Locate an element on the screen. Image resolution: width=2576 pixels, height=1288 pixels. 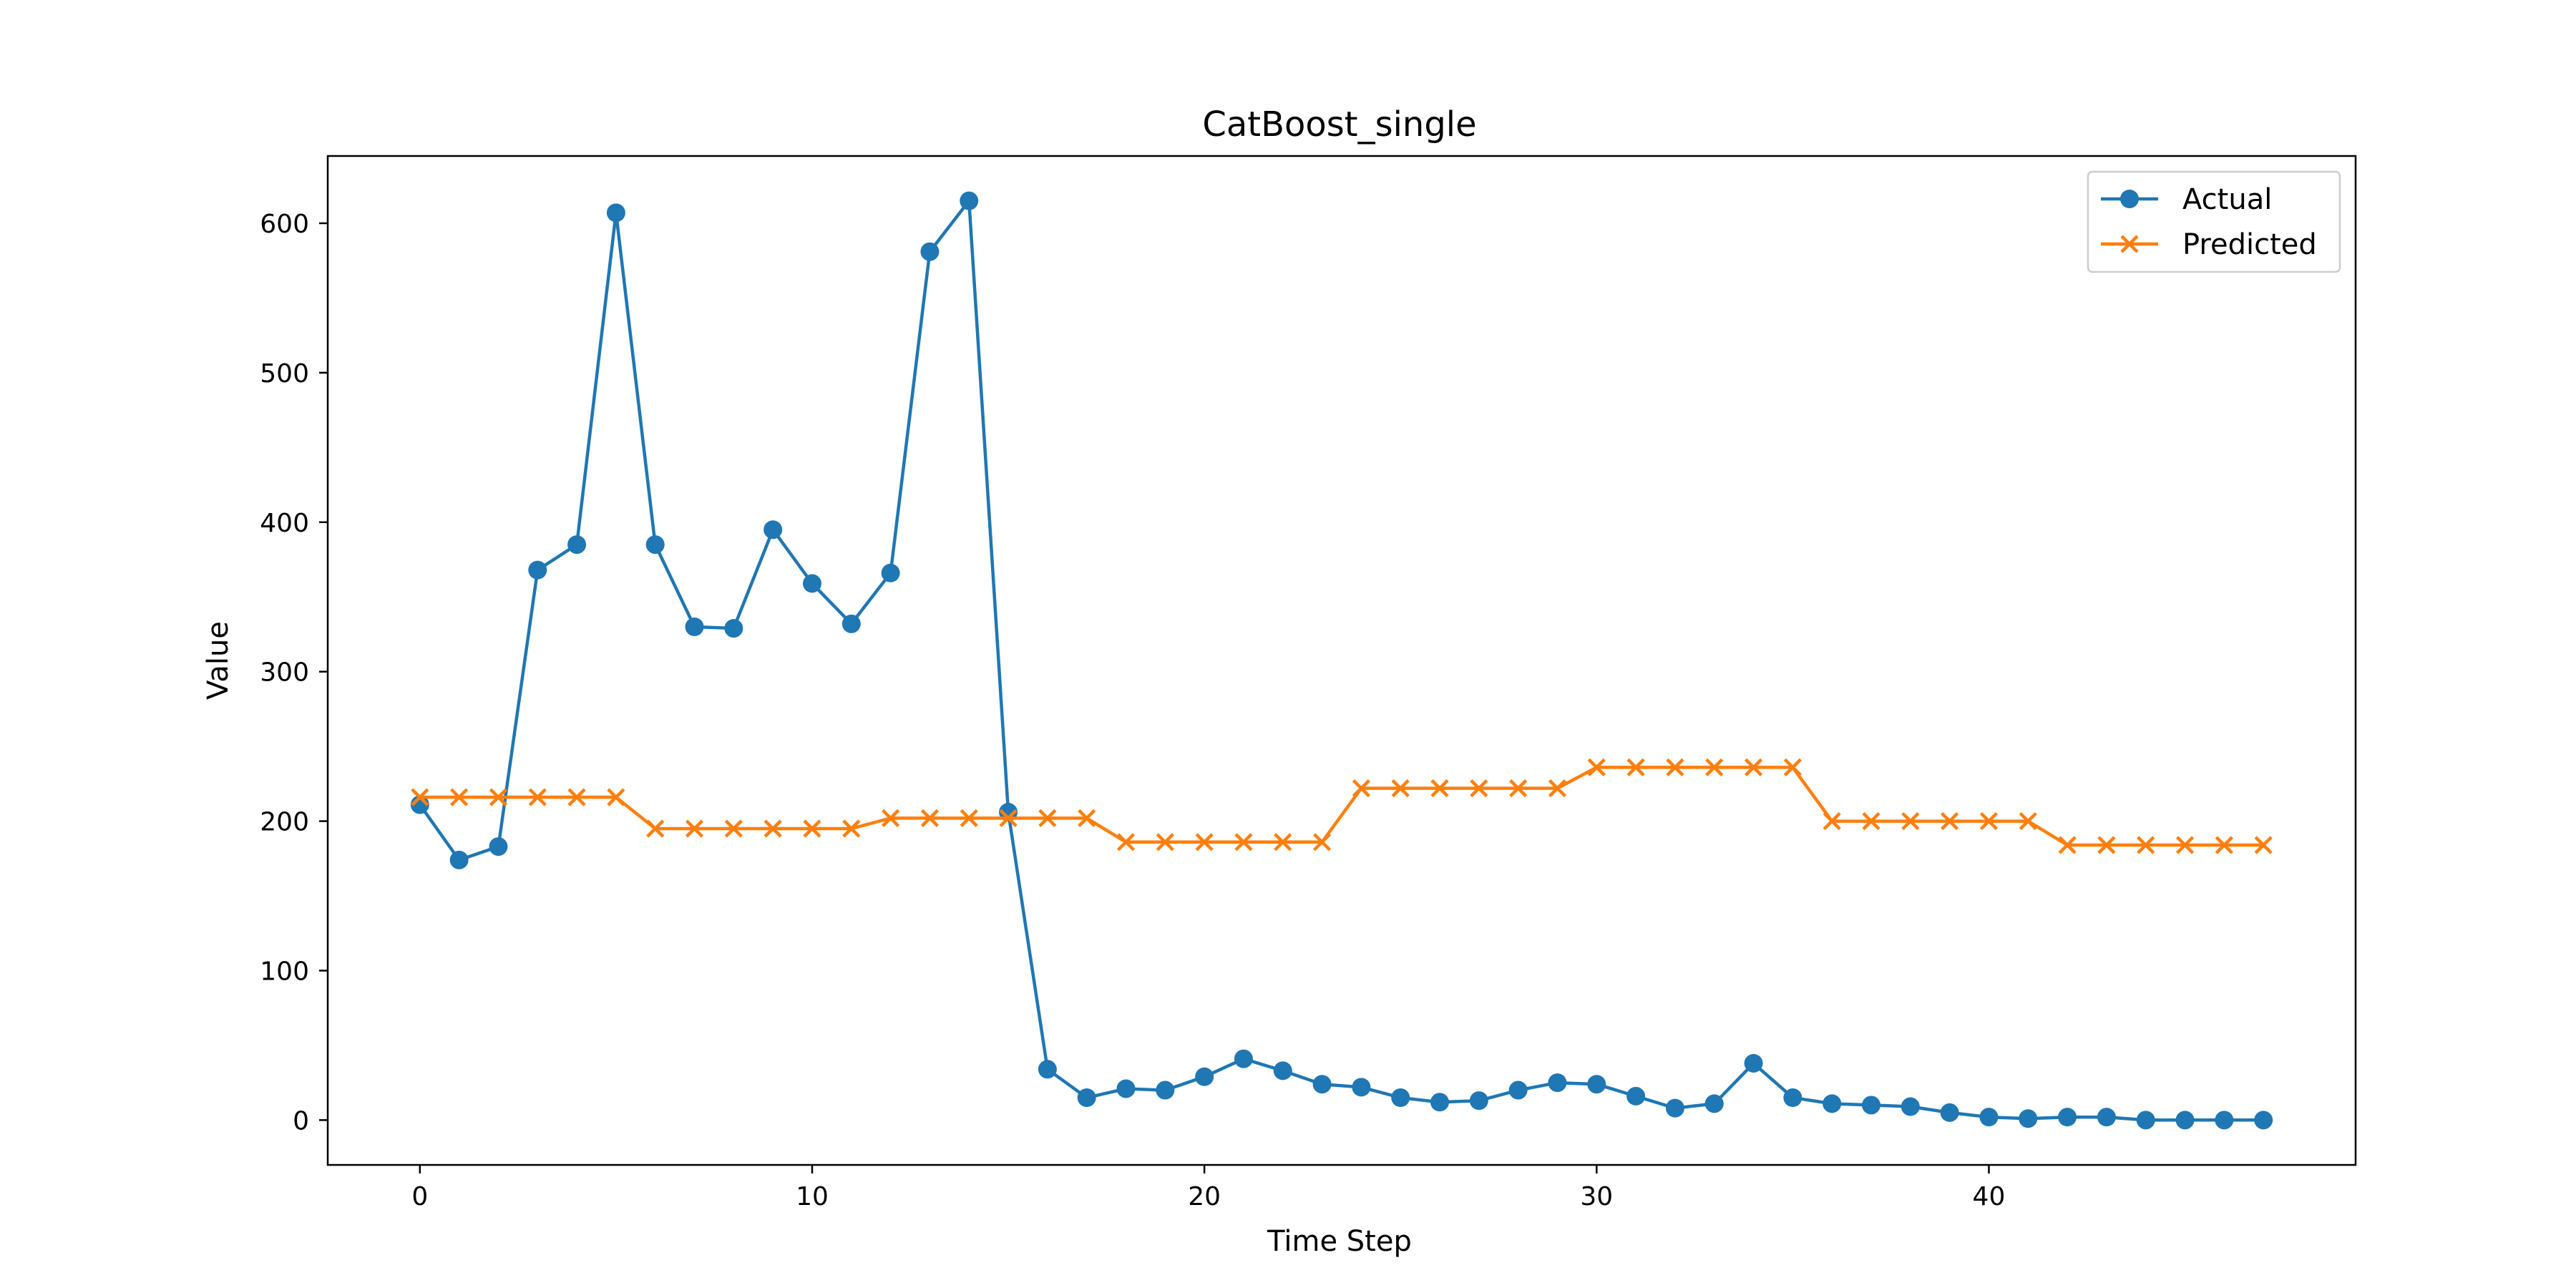
y-axis-label: Value is located at coordinates (218, 660).